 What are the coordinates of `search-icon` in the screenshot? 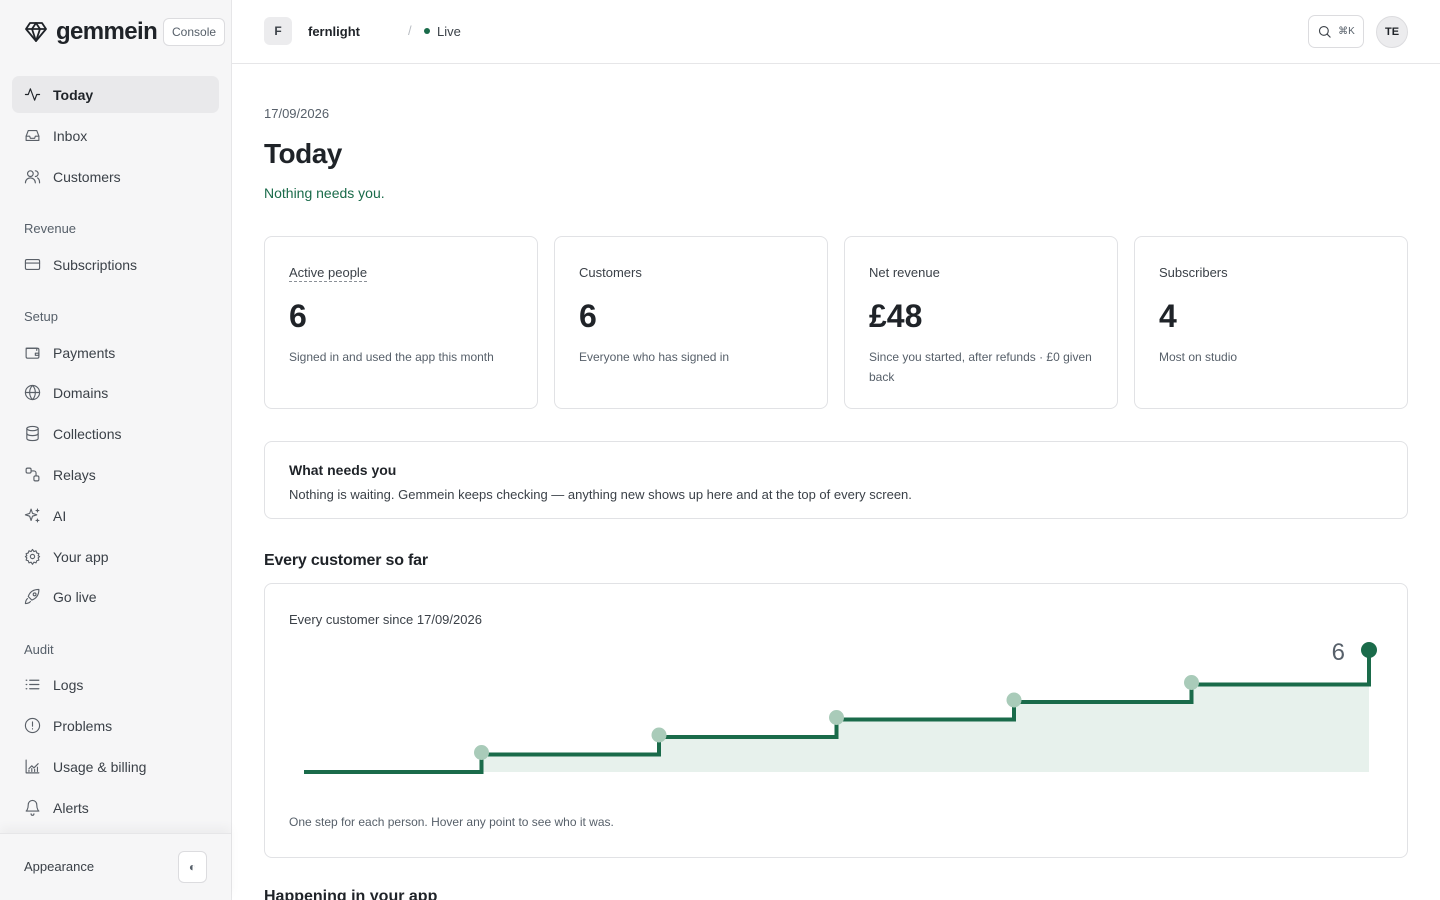 It's located at (1325, 31).